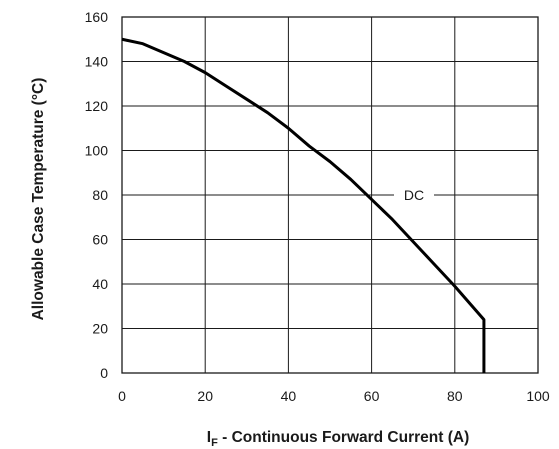 The width and height of the screenshot is (559, 449). Describe the element at coordinates (209, 437) in the screenshot. I see `x-axis-symbol: I` at that location.